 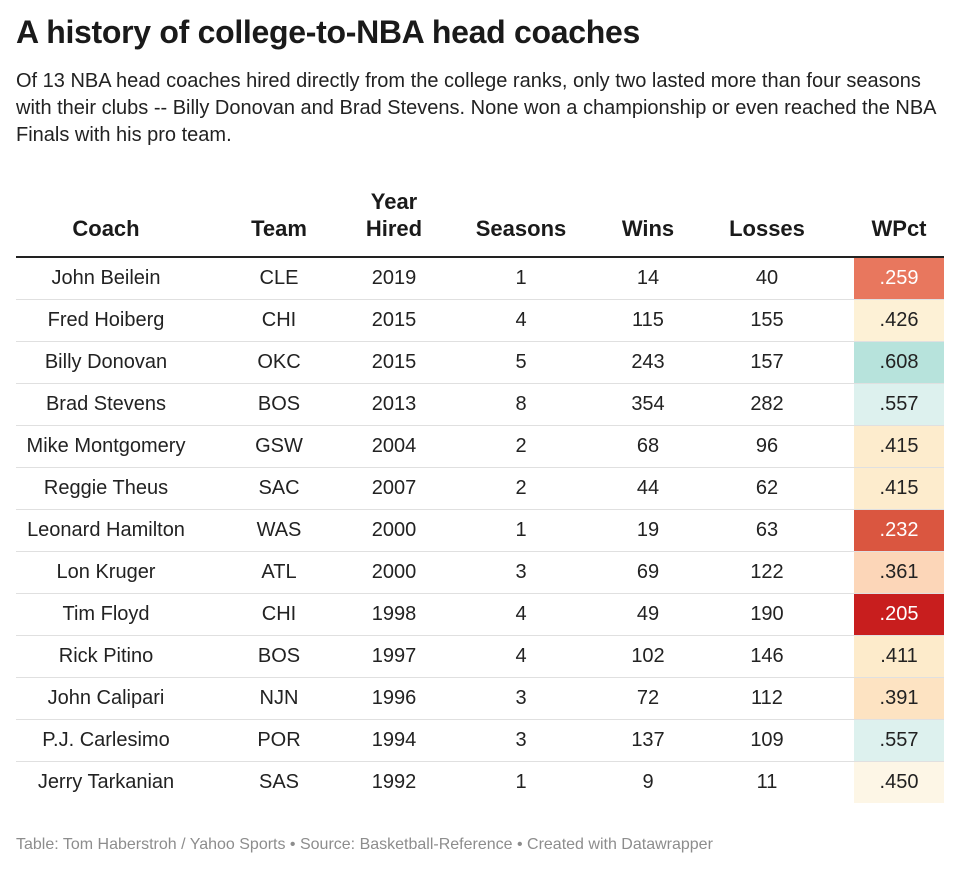 What do you see at coordinates (648, 278) in the screenshot?
I see `cell-wins: 14` at bounding box center [648, 278].